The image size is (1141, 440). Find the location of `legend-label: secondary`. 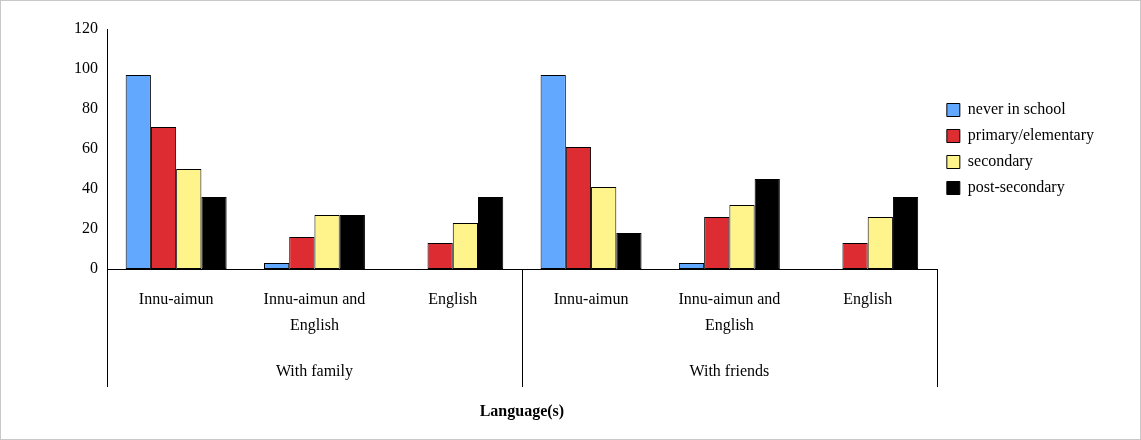

legend-label: secondary is located at coordinates (1000, 161).